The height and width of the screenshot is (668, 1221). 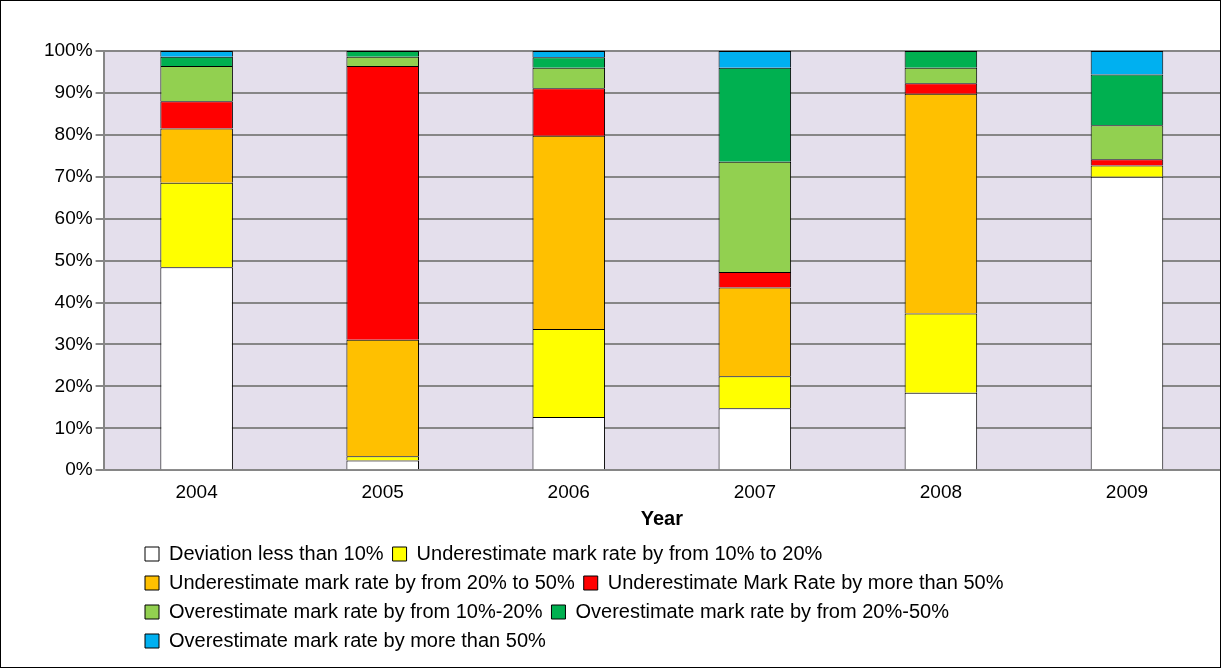 I want to click on y-tick-label: 20%, so click(x=73, y=385).